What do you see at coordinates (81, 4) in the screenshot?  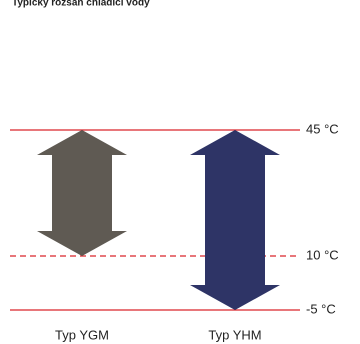 I see `chart-title: Typický rozsah chladicí vody` at bounding box center [81, 4].